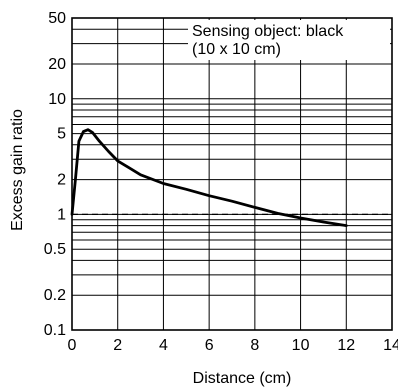 This screenshot has width=398, height=390. I want to click on x-tick-label: 4, so click(163, 345).